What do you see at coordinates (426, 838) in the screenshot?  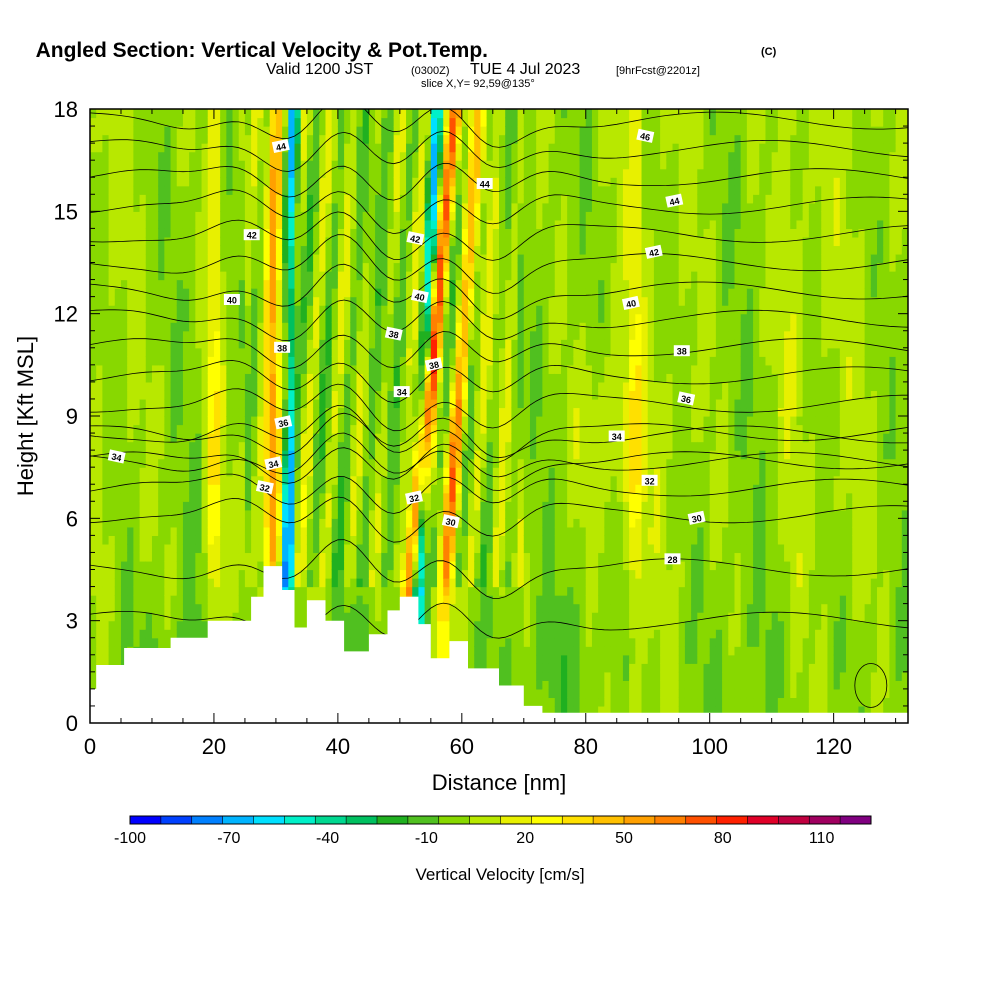 I see `colorbar-tick-label: -10` at bounding box center [426, 838].